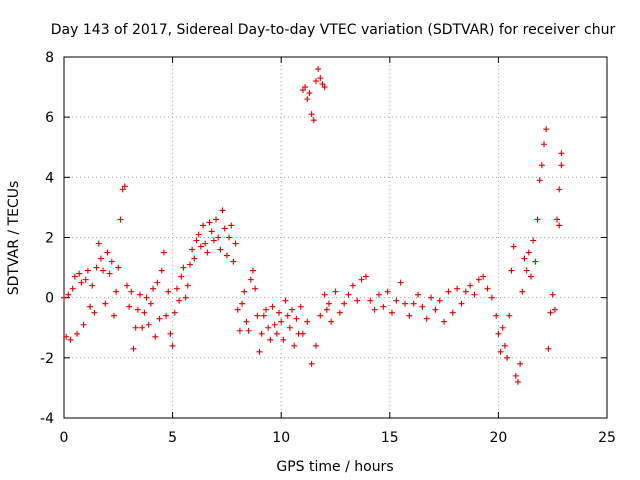 Image resolution: width=640 pixels, height=480 pixels. I want to click on y-tick-label: 6, so click(49, 118).